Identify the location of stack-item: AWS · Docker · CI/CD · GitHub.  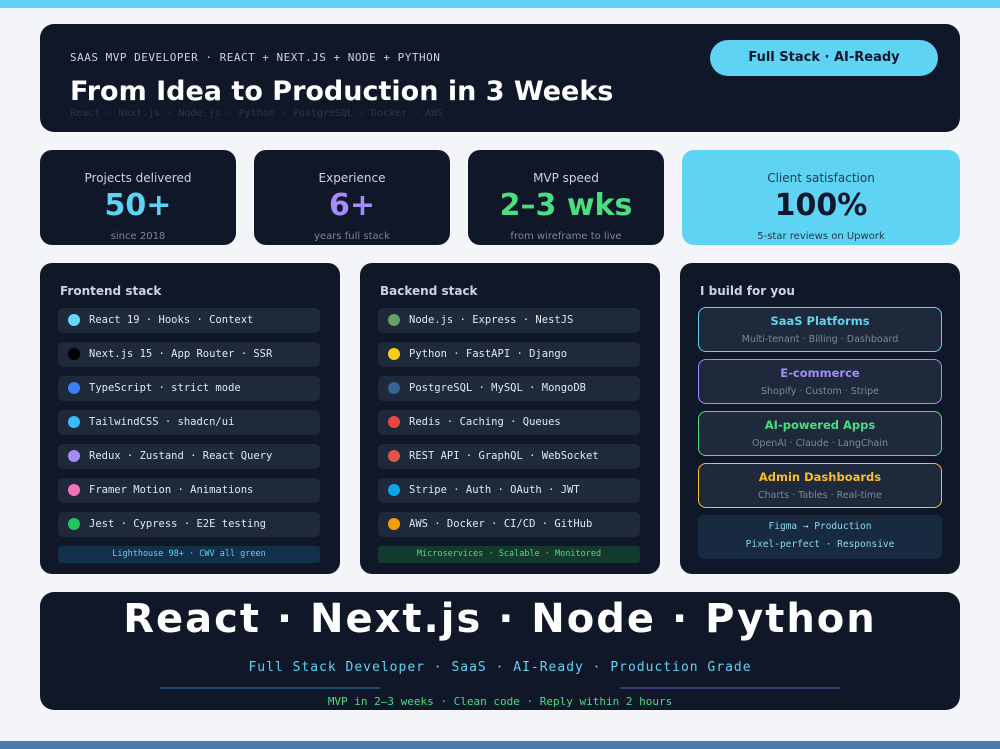
(501, 524).